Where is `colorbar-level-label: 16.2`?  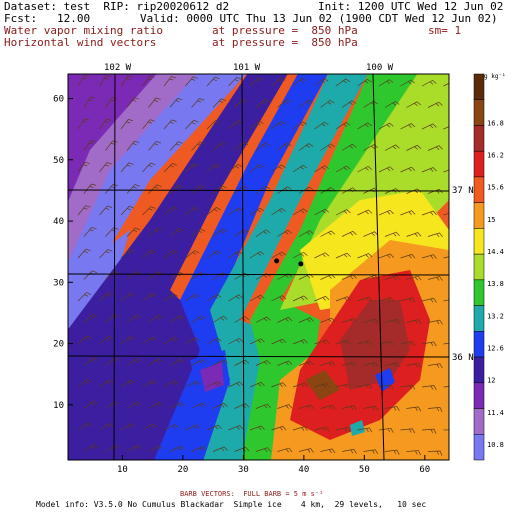 colorbar-level-label: 16.2 is located at coordinates (495, 155).